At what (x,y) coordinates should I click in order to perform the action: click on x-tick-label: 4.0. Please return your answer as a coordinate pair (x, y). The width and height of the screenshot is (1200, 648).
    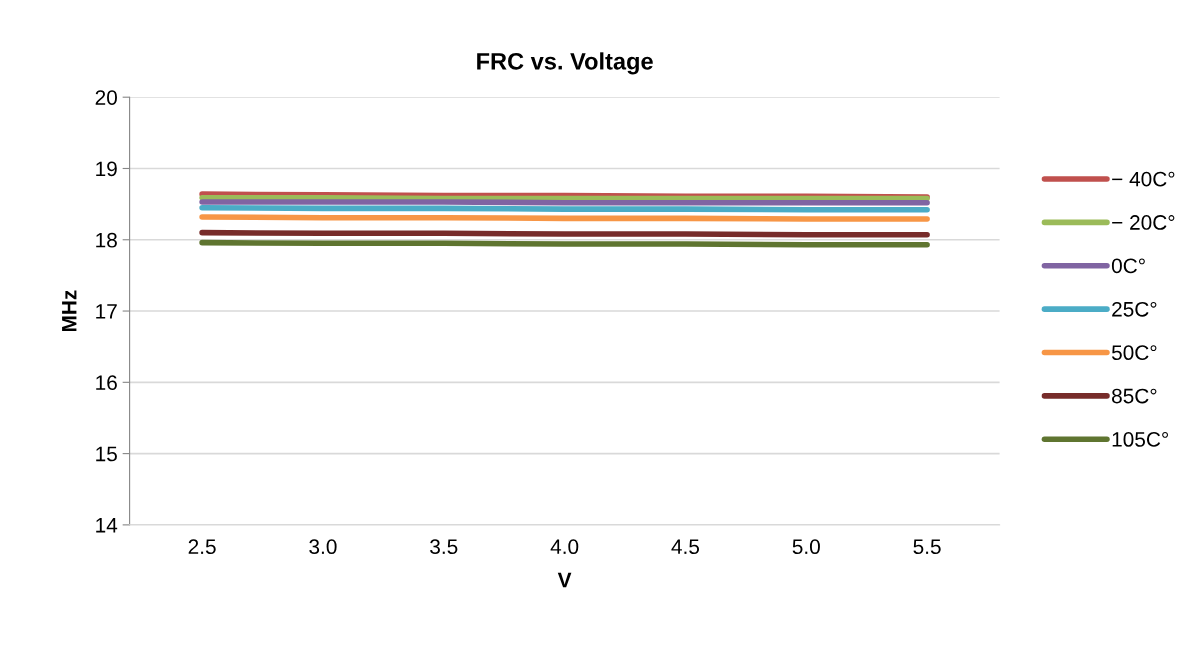
    Looking at the image, I should click on (564, 547).